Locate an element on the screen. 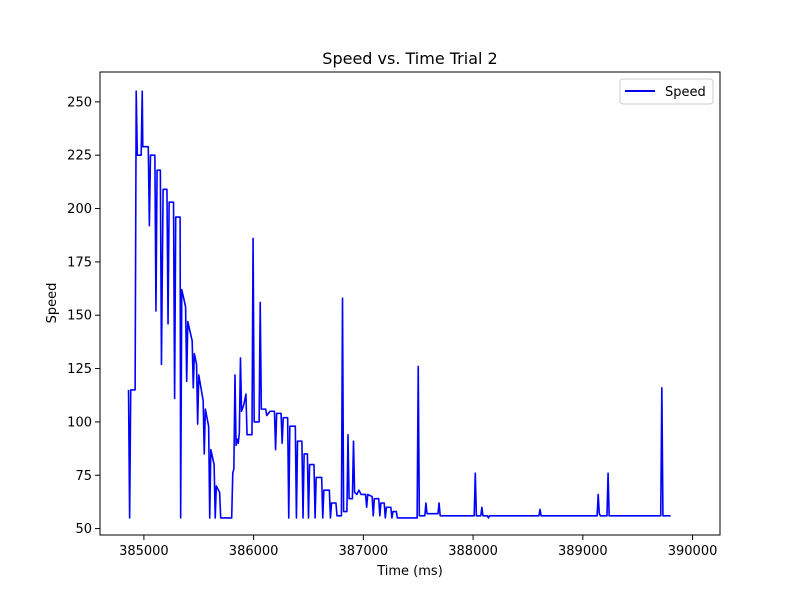 The image size is (800, 600). y-axis-label: Speed is located at coordinates (52, 303).